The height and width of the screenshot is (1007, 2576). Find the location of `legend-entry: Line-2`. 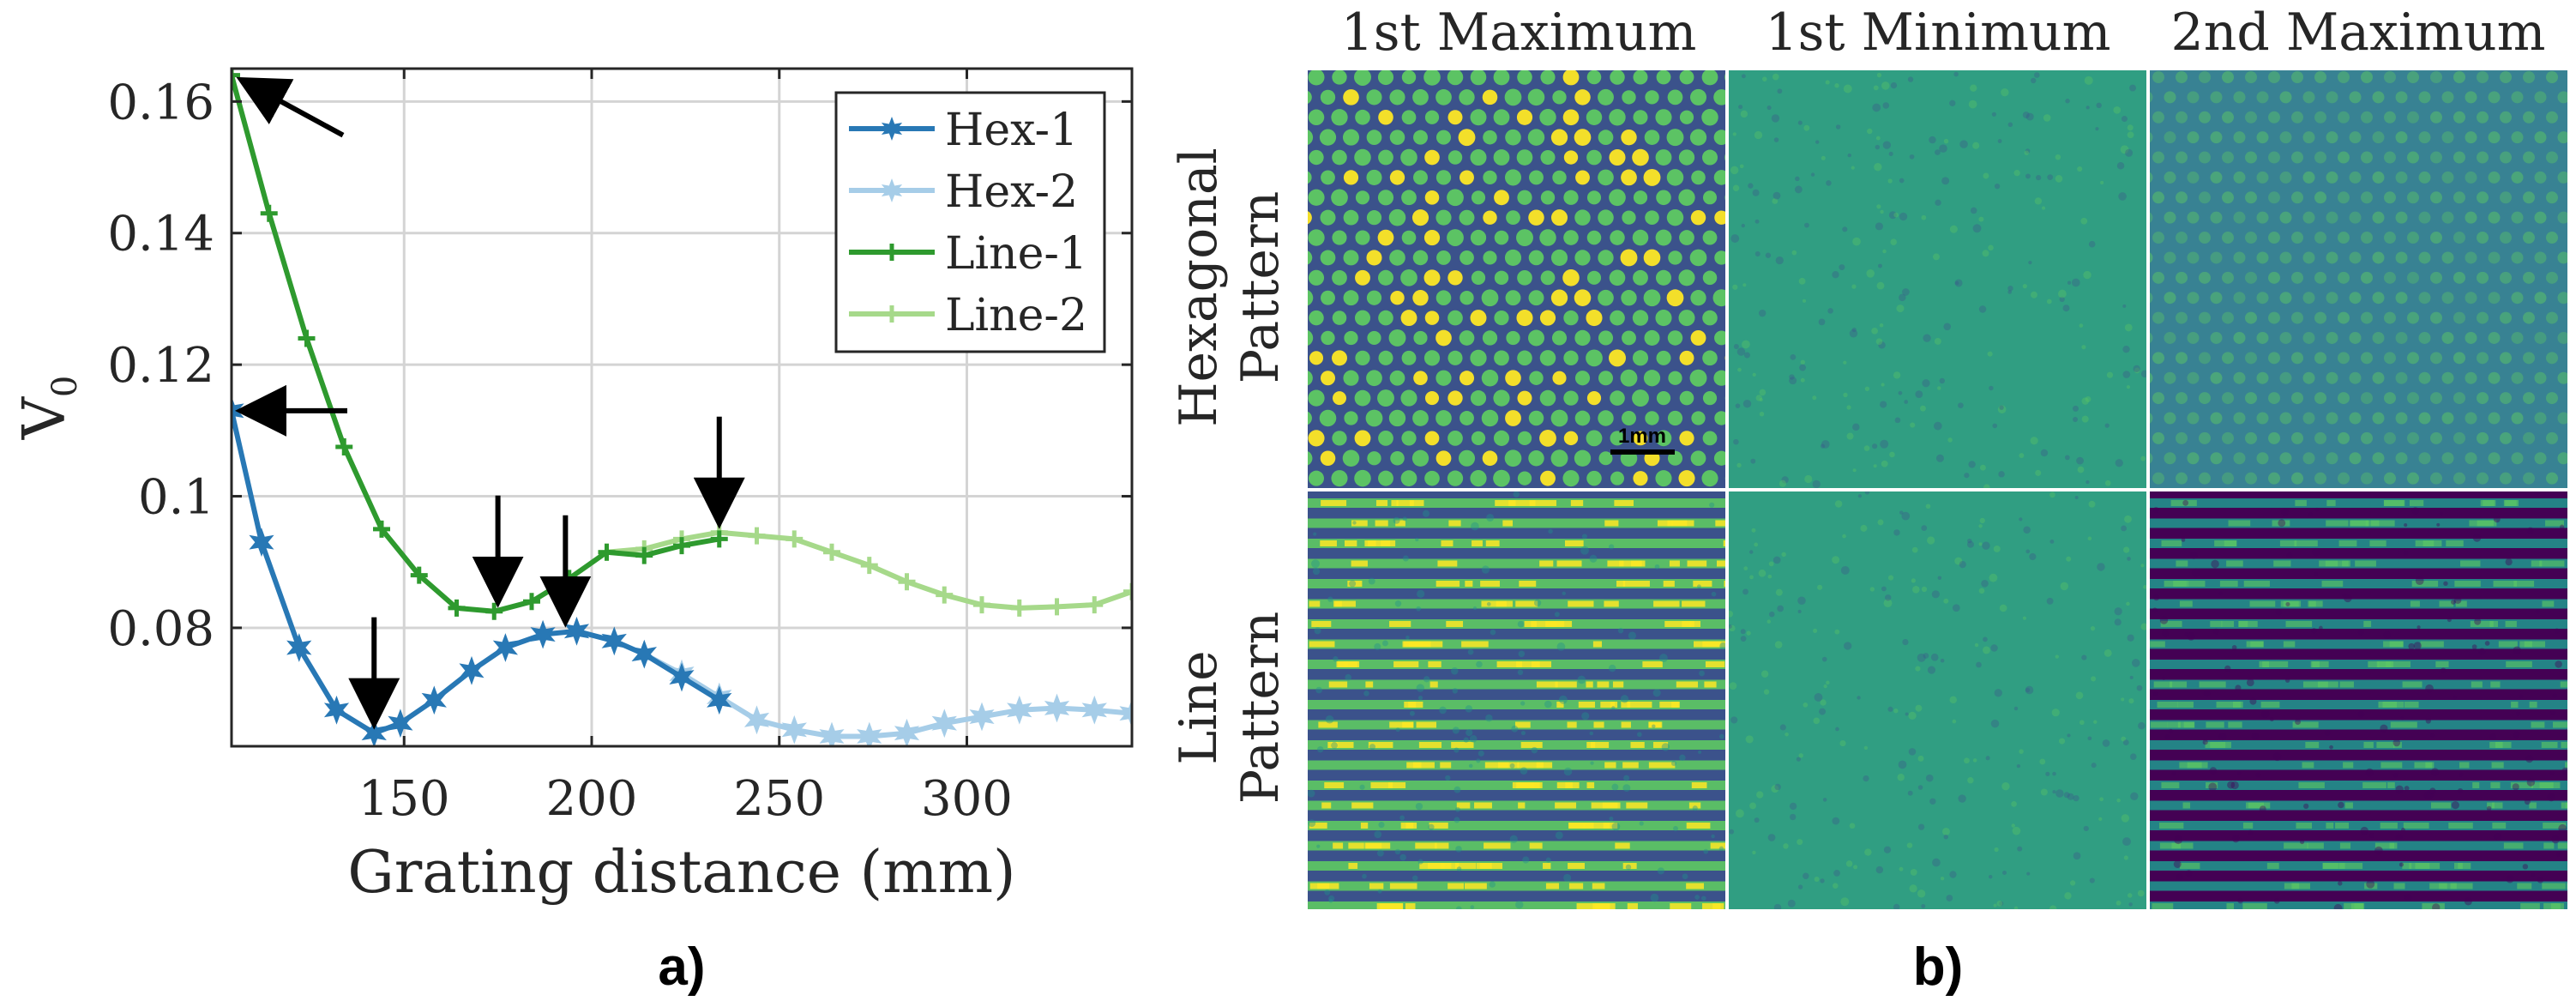

legend-entry: Line-2 is located at coordinates (968, 315).